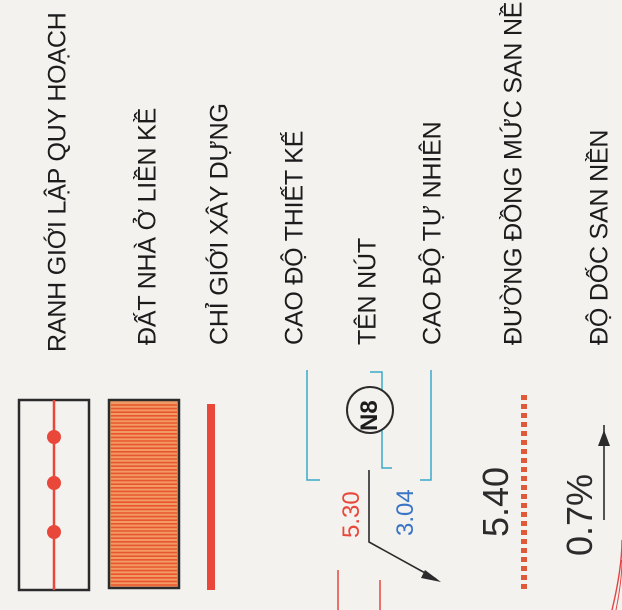 The image size is (622, 610). Describe the element at coordinates (144, 494) in the screenshot. I see `residential-land-symbol` at that location.